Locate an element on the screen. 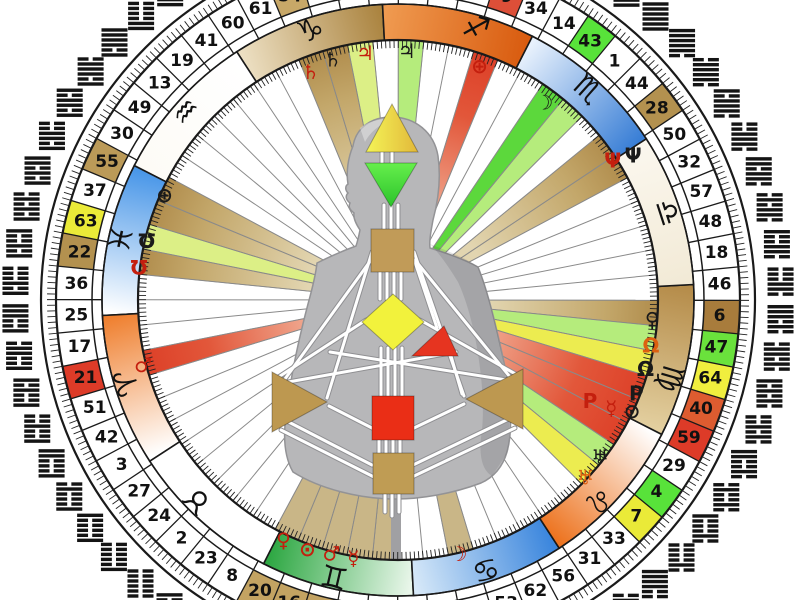  gate-number-8: 8 is located at coordinates (232, 576).